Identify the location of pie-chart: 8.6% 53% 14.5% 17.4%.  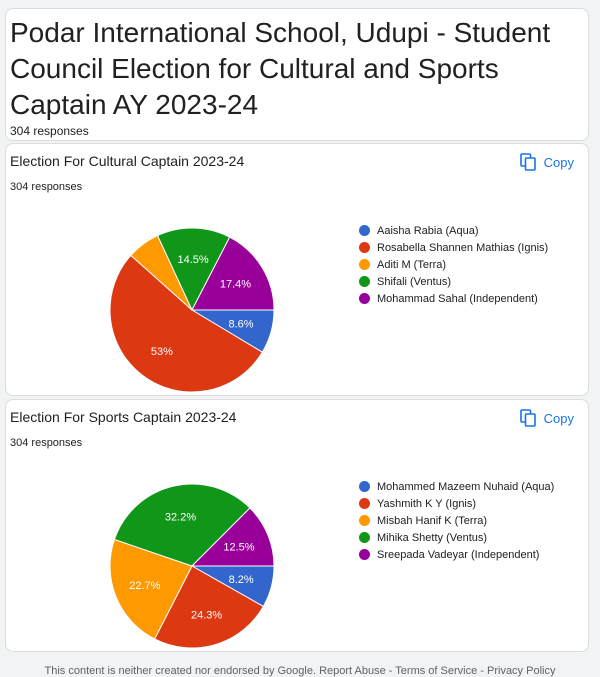
(192, 310).